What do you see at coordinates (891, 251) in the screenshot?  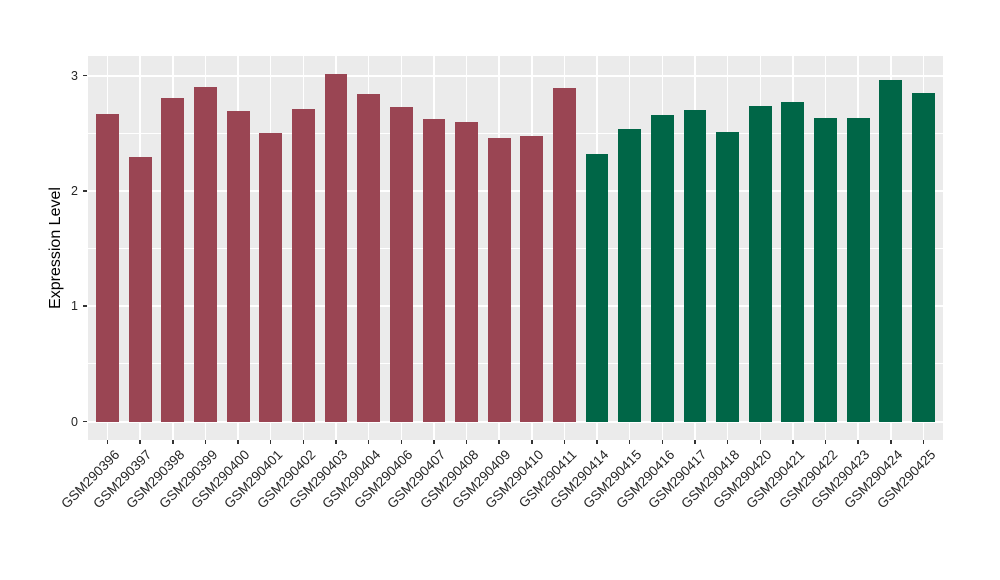 I see `bar-GSM290424` at bounding box center [891, 251].